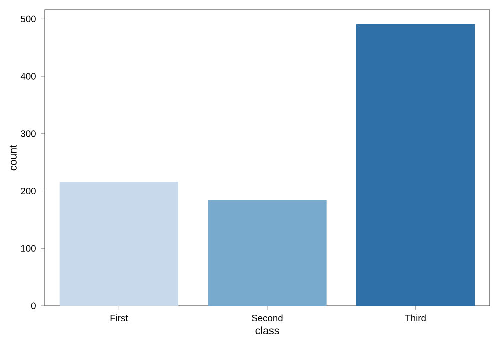 The width and height of the screenshot is (500, 346). Describe the element at coordinates (28, 19) in the screenshot. I see `y-tick-label: 500` at that location.